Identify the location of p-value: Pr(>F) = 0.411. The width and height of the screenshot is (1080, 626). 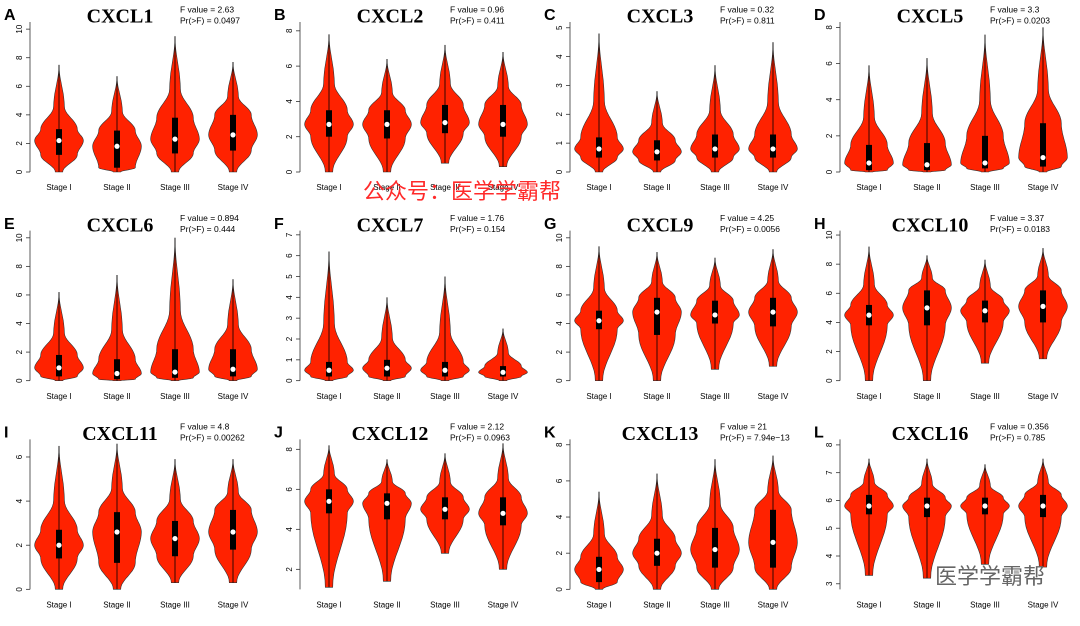
(477, 20).